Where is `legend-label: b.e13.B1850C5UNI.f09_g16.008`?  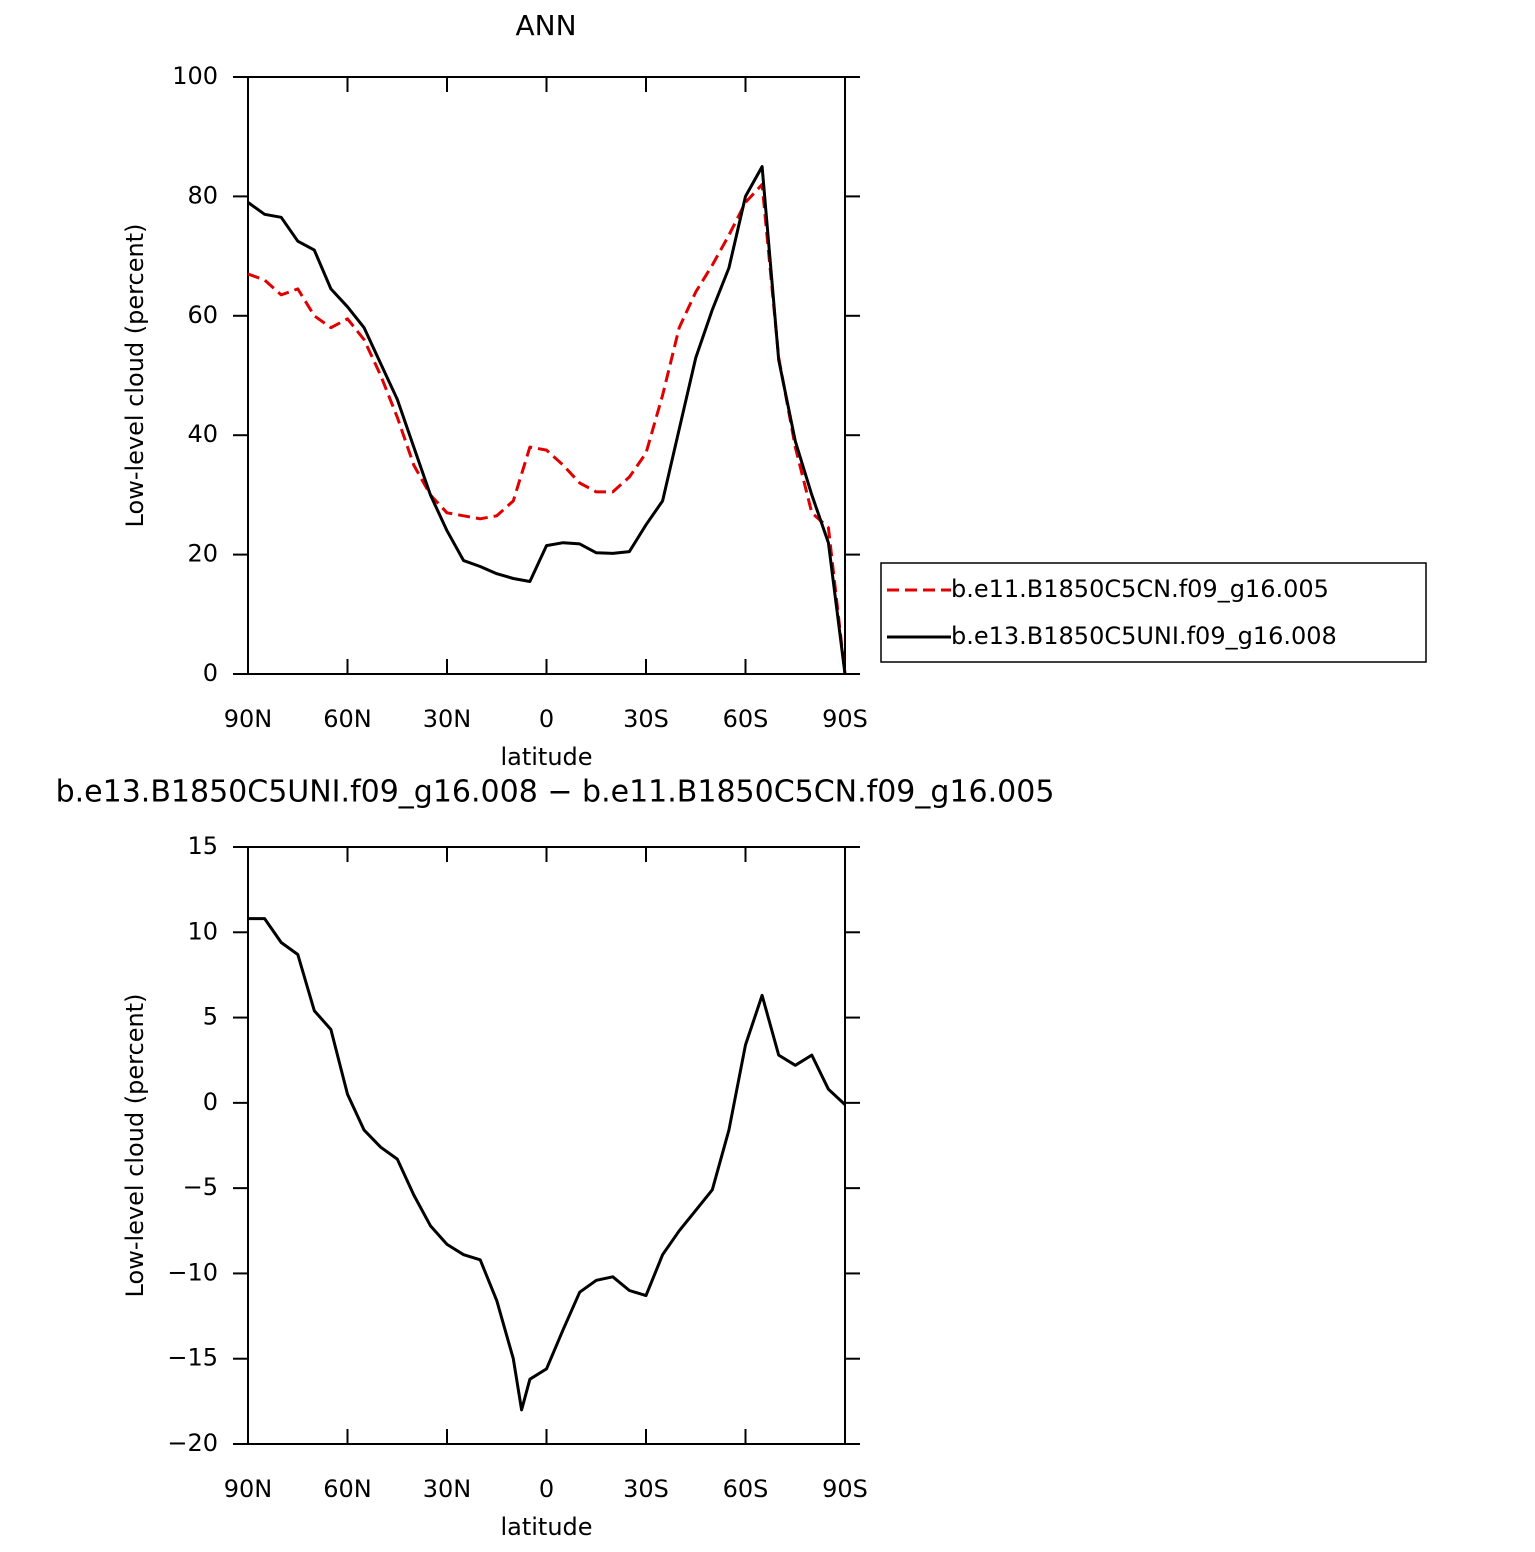
legend-label: b.e13.B1850C5UNI.f09_g16.008 is located at coordinates (1144, 636).